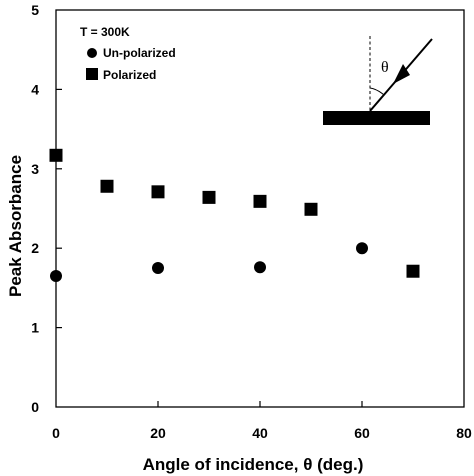 The image size is (474, 476). What do you see at coordinates (56, 433) in the screenshot?
I see `x-tick-label: 0` at bounding box center [56, 433].